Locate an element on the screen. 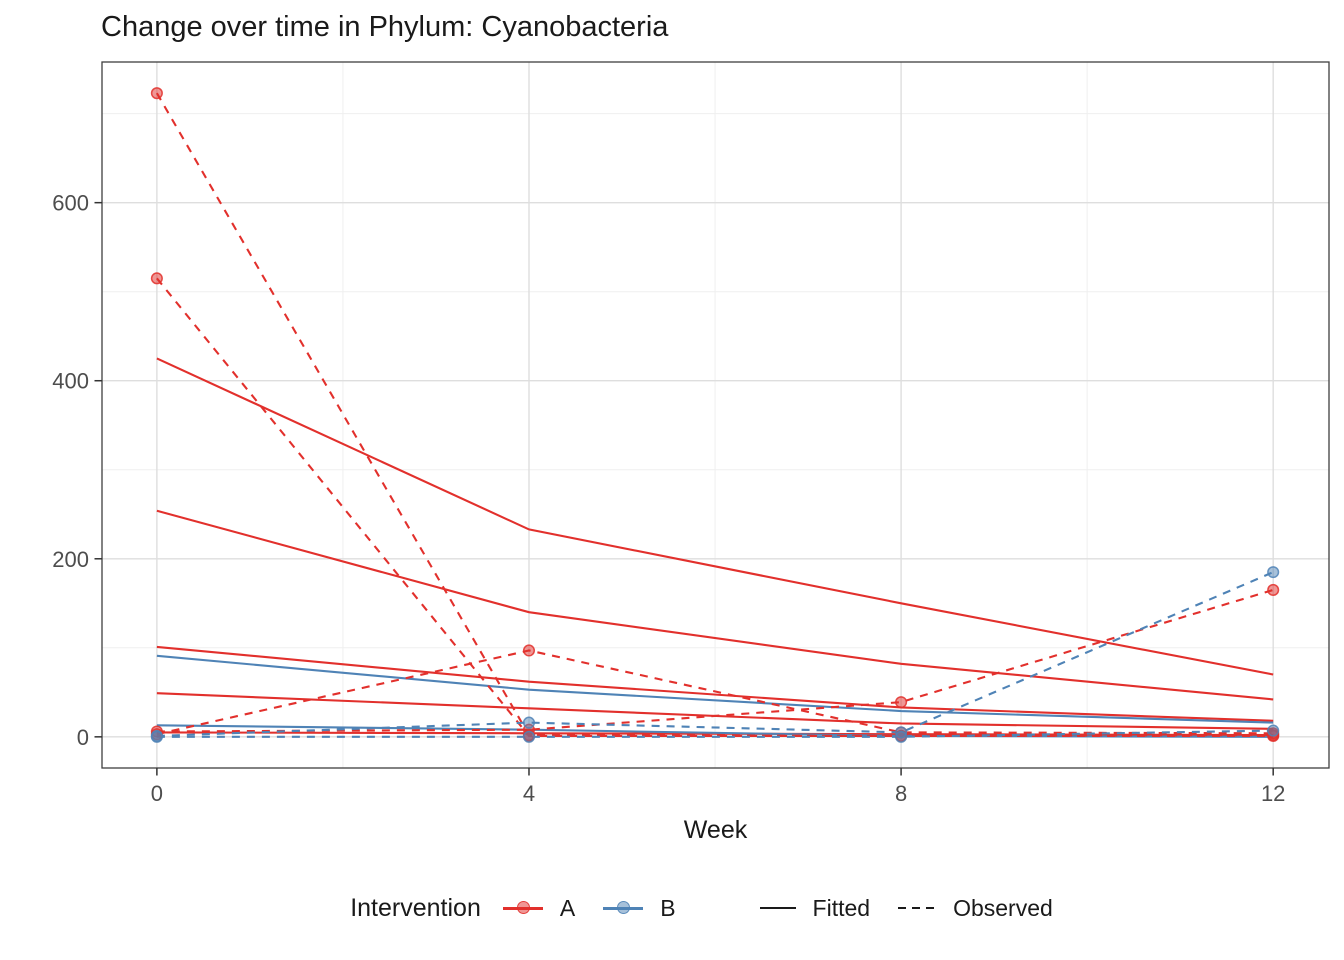 Image resolution: width=1344 pixels, height=960 pixels. legend-title: Intervention is located at coordinates (415, 907).